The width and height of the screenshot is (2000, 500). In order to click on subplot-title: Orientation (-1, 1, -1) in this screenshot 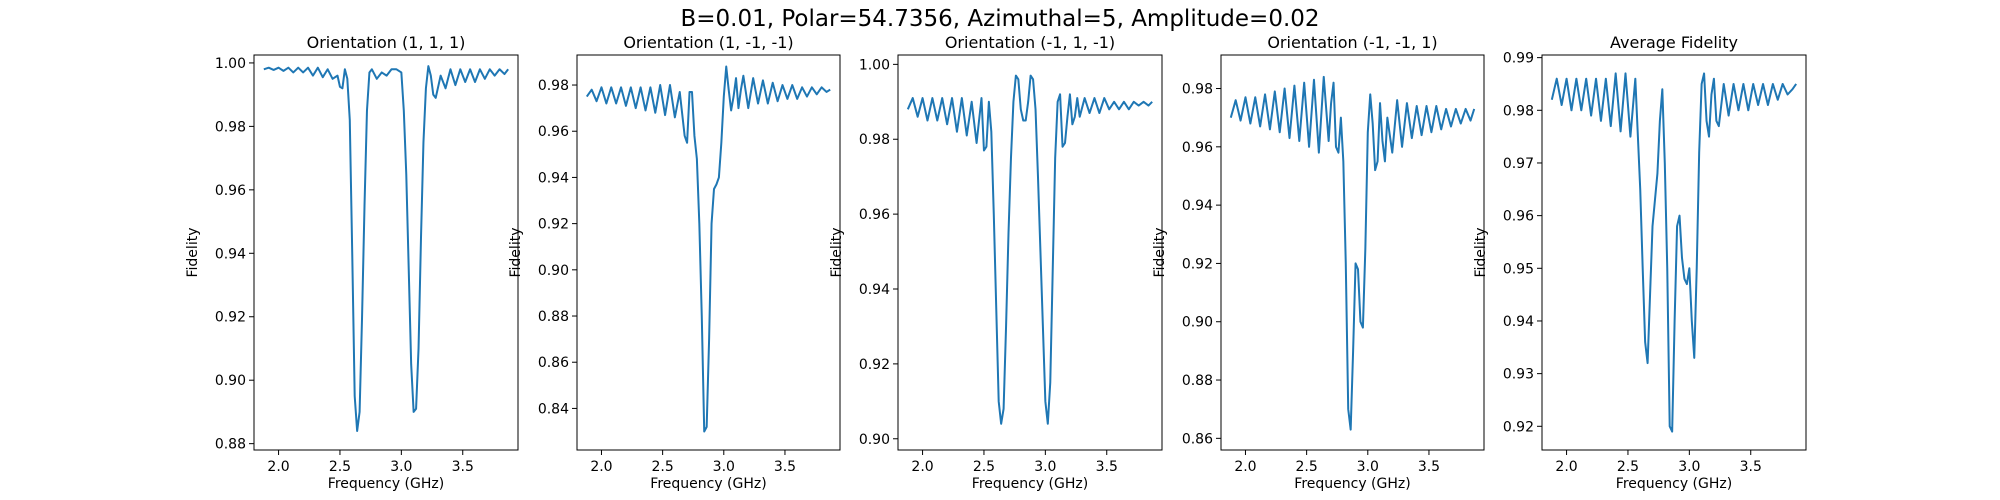, I will do `click(1030, 42)`.